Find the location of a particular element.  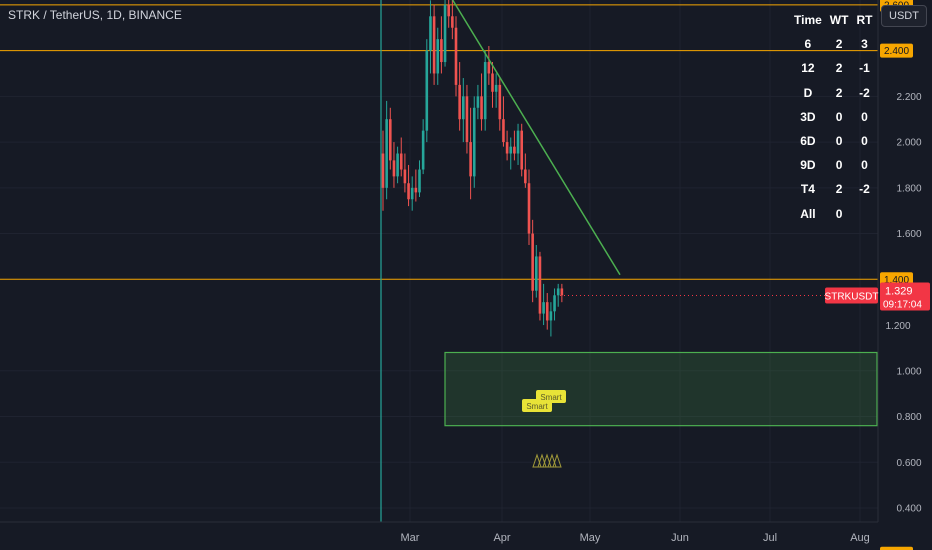

current-price-label: 1.329 09:17:04 is located at coordinates (905, 296).